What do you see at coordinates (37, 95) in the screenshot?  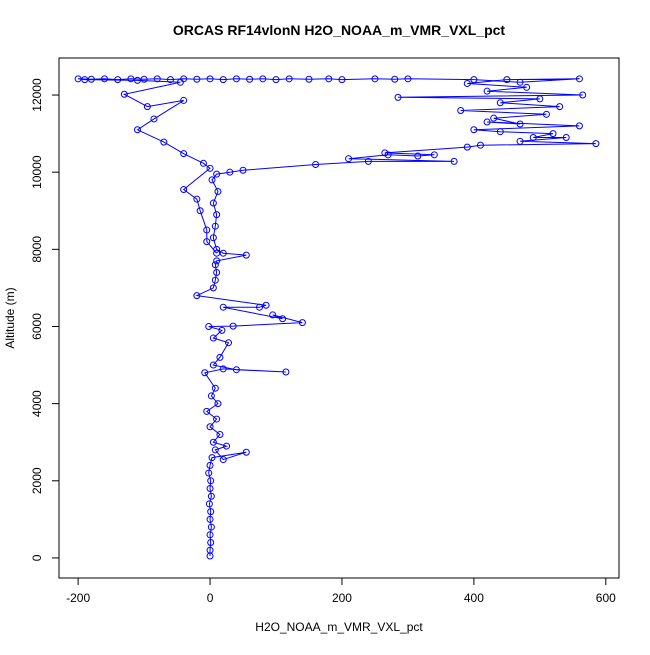 I see `y-tick-label: 12000` at bounding box center [37, 95].